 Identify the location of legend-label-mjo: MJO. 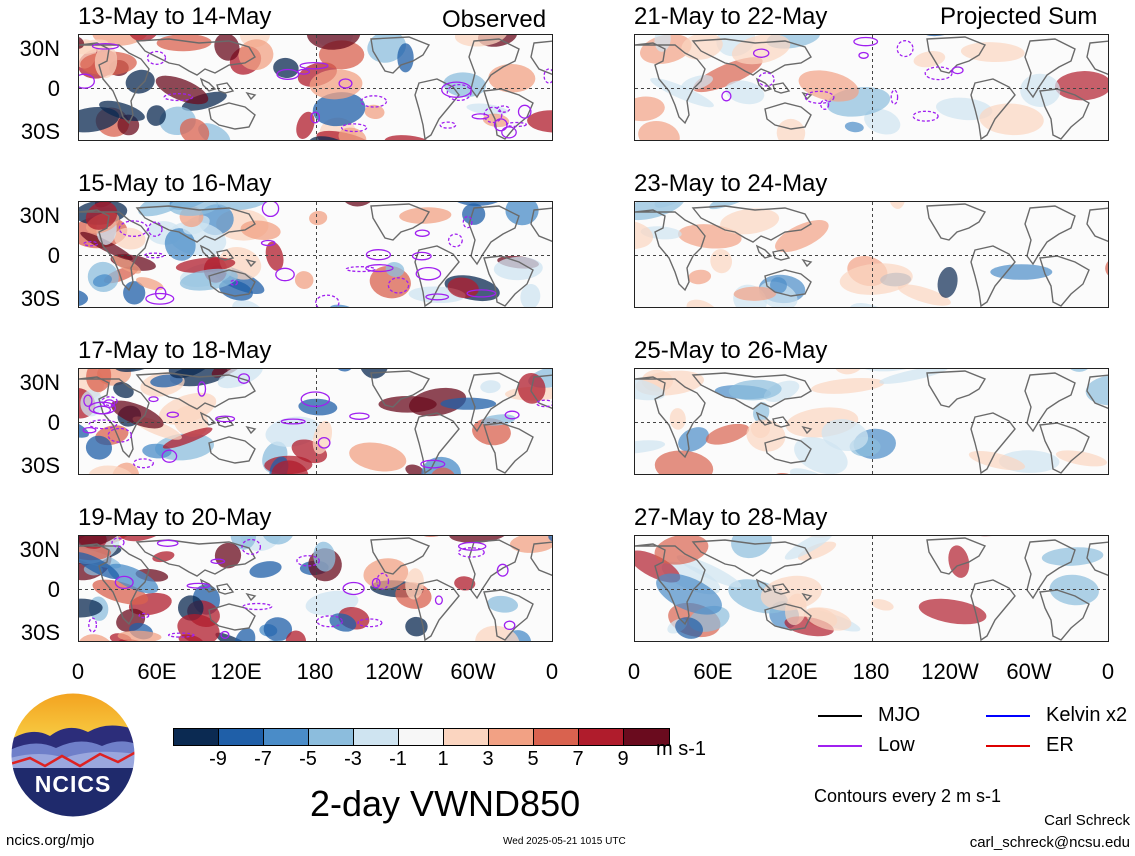
(899, 715).